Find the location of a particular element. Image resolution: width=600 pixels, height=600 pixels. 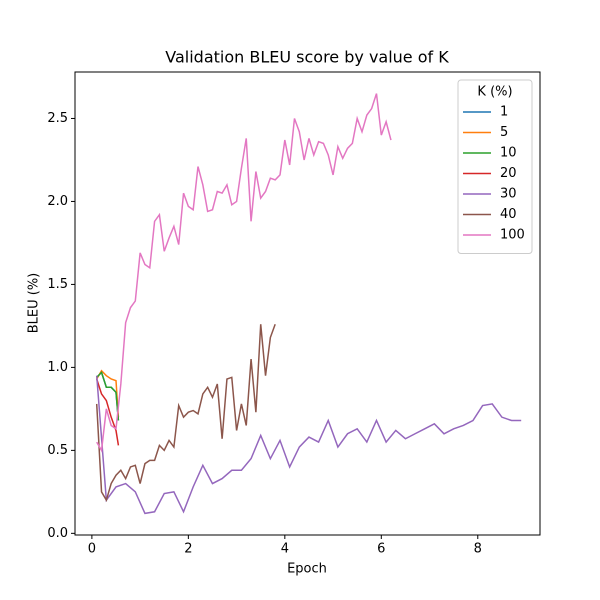

legend-label: 30 is located at coordinates (508, 194).